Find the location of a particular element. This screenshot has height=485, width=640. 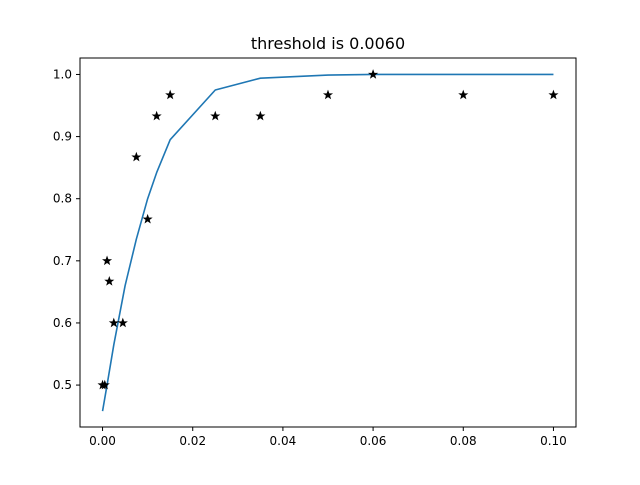

x-tick-label: 0.10 is located at coordinates (553, 441).